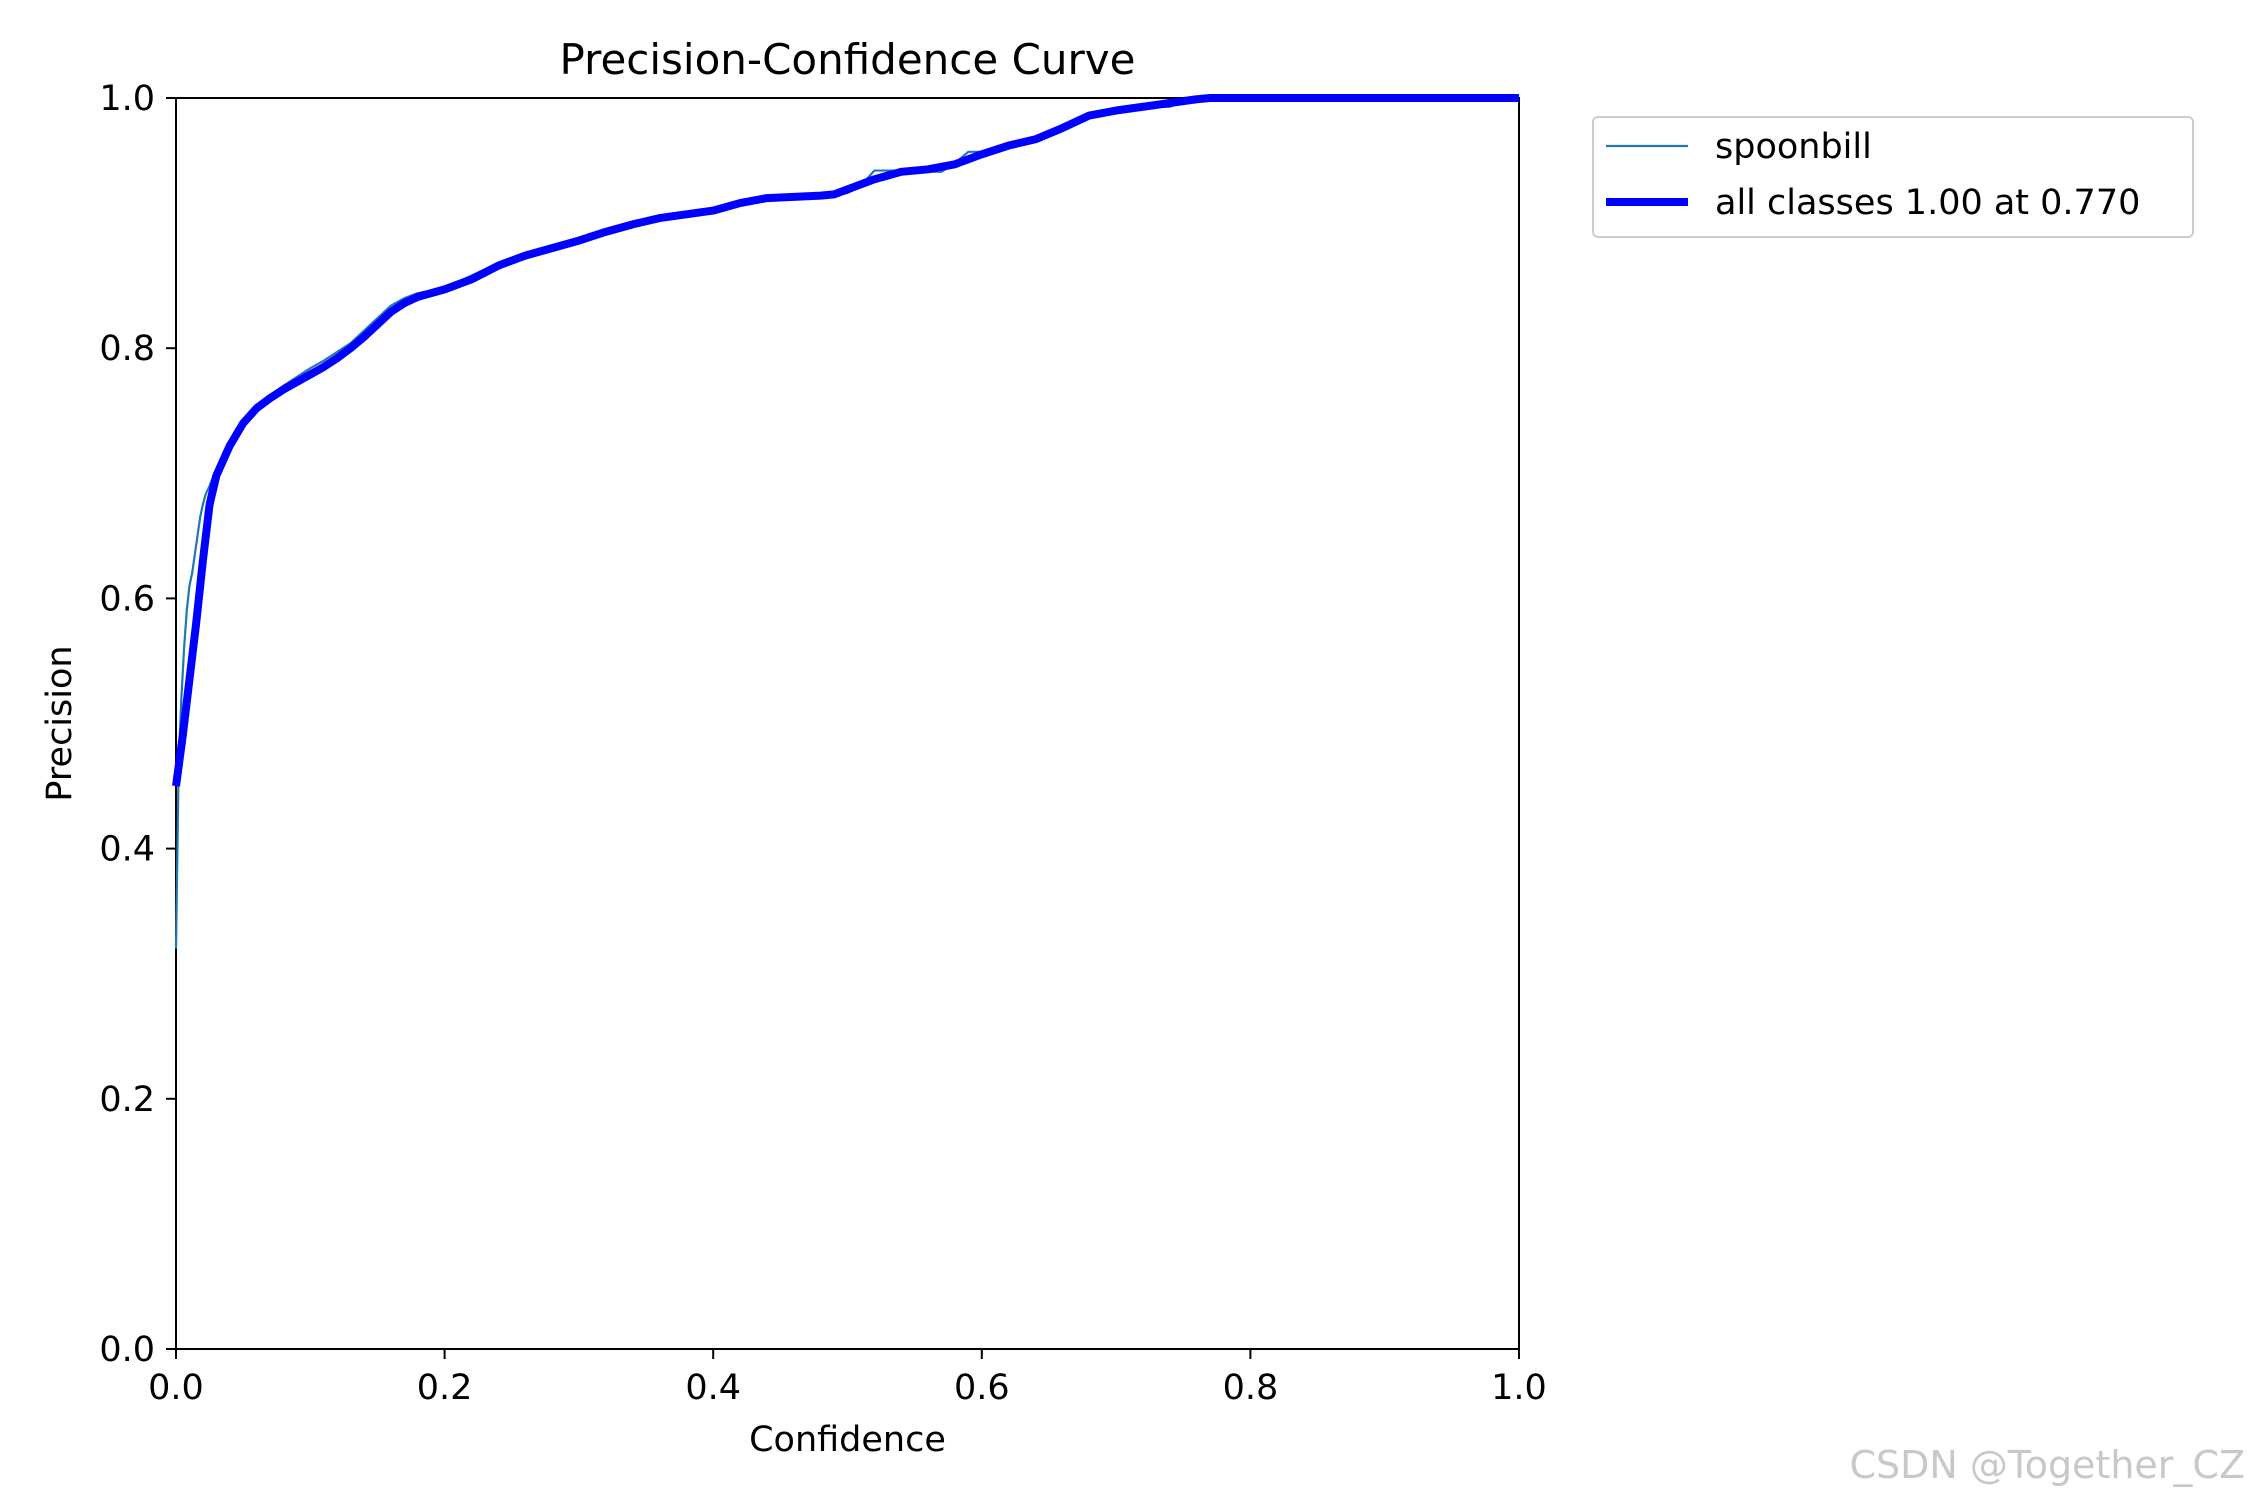 This screenshot has width=2250, height=1500. What do you see at coordinates (848, 59) in the screenshot?
I see `chart-title: Precision-Confidence Curve` at bounding box center [848, 59].